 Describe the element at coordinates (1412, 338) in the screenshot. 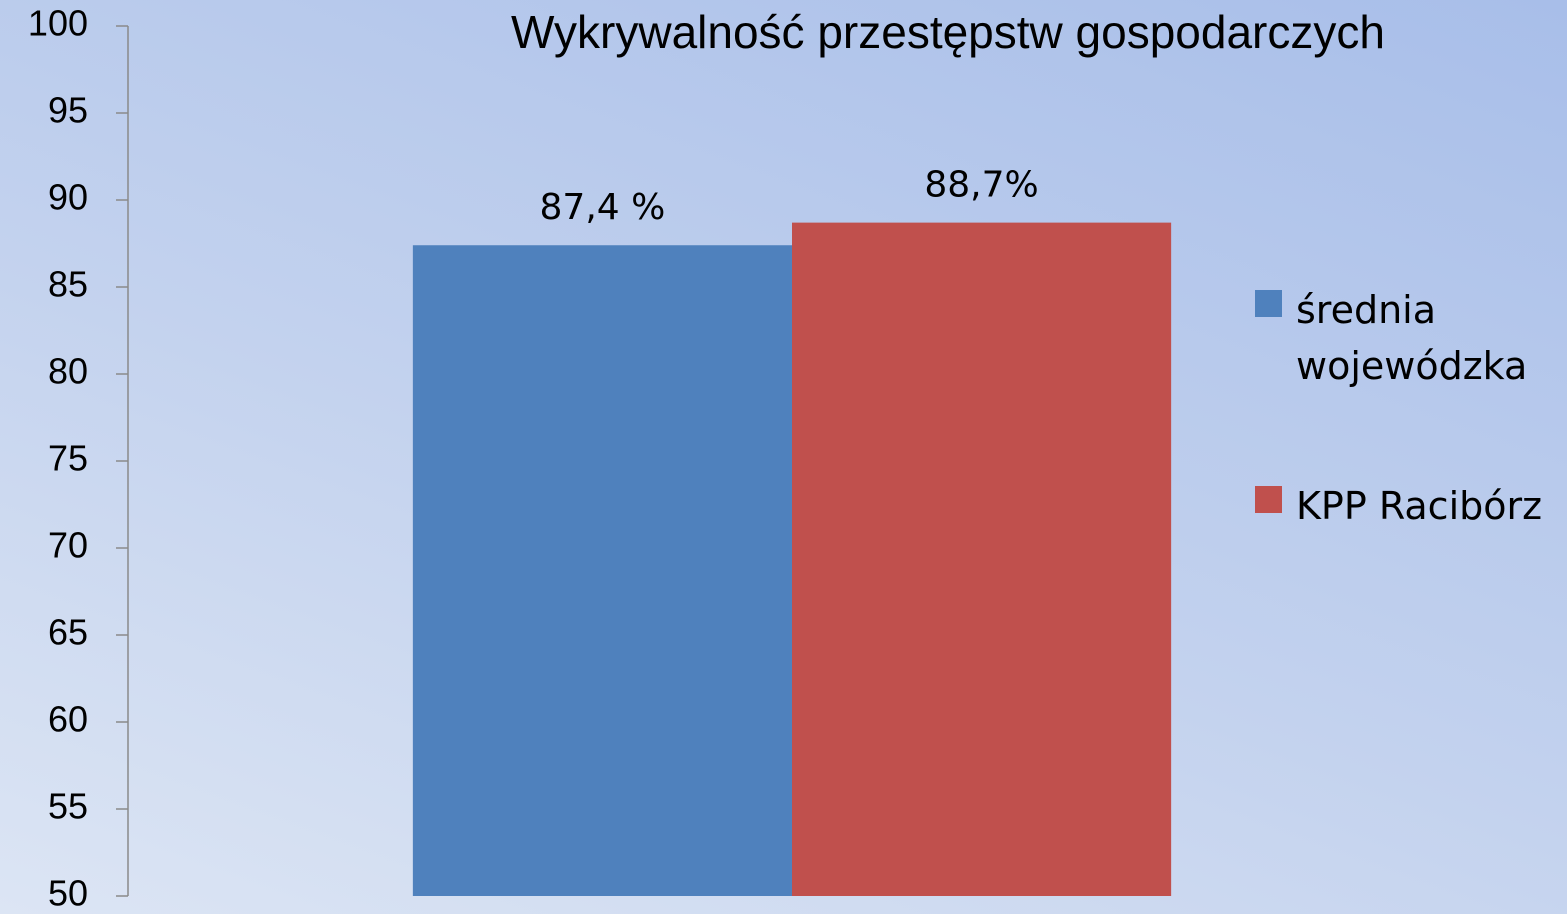

I see `legend-label: średnia wojewódzka` at that location.